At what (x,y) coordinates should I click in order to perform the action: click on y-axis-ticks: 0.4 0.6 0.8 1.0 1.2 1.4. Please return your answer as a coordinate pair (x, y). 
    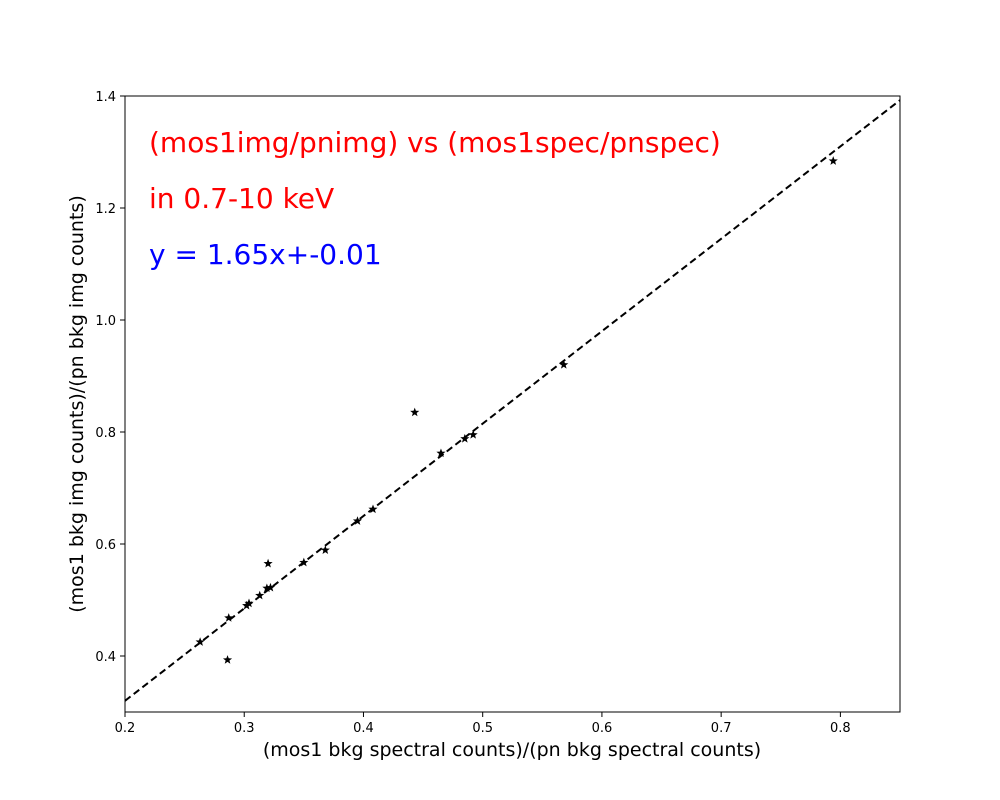
    Looking at the image, I should click on (110, 377).